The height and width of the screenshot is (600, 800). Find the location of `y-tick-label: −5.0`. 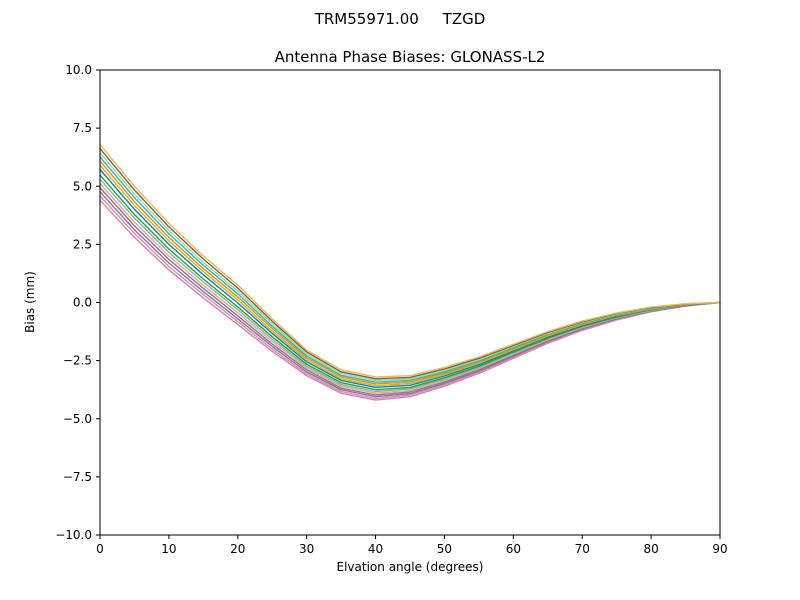

y-tick-label: −5.0 is located at coordinates (77, 419).